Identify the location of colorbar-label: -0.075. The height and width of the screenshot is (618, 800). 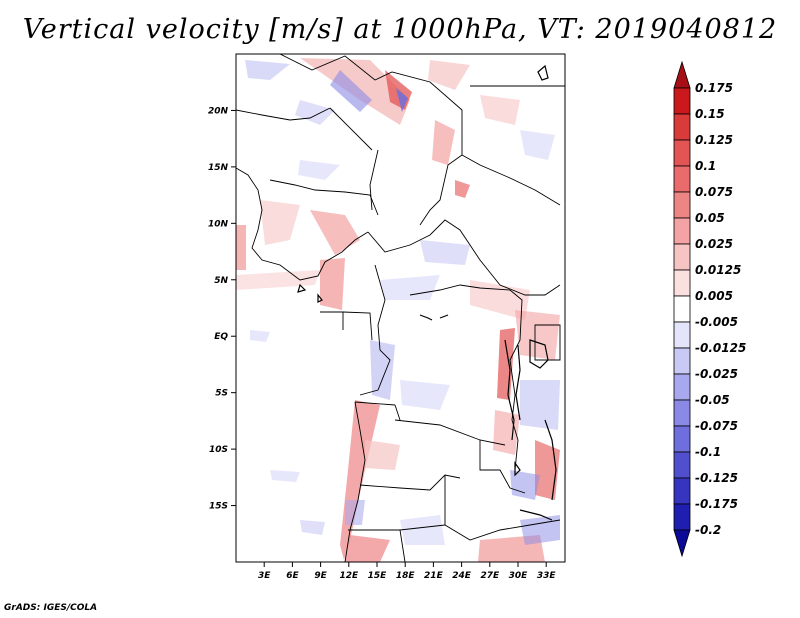
(716, 426).